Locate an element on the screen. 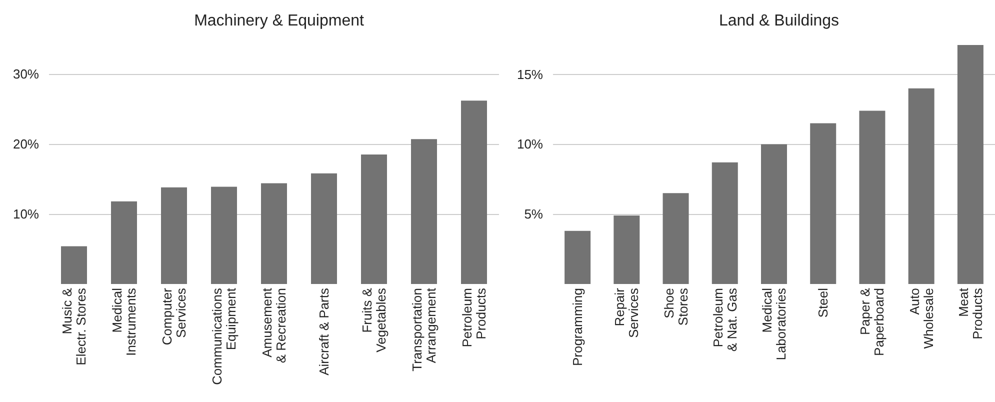 The width and height of the screenshot is (995, 402). x-tick-label: Amusement & Recreation is located at coordinates (274, 326).